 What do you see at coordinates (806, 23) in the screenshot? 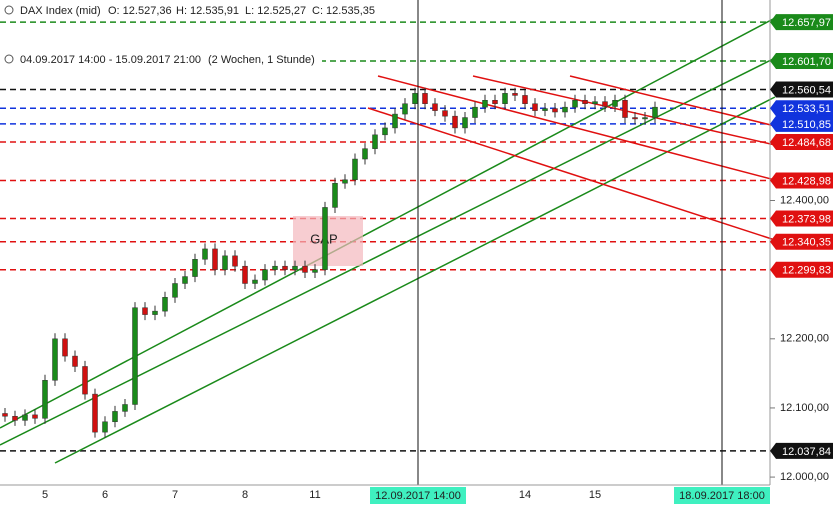
I see `level-label: 12.657,97` at bounding box center [806, 23].